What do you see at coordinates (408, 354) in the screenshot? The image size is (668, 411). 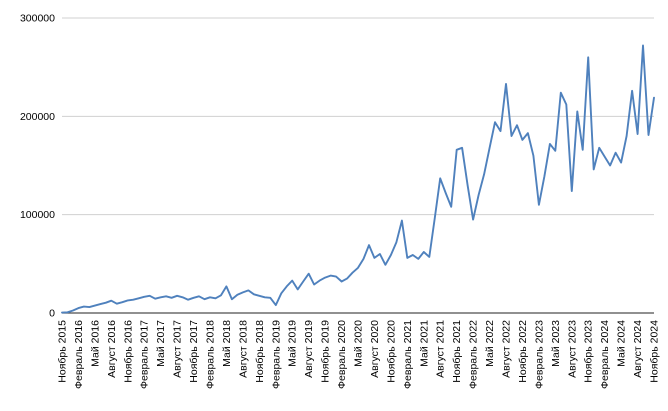 I see `x-axis-tick-label: Февраль 2021` at bounding box center [408, 354].